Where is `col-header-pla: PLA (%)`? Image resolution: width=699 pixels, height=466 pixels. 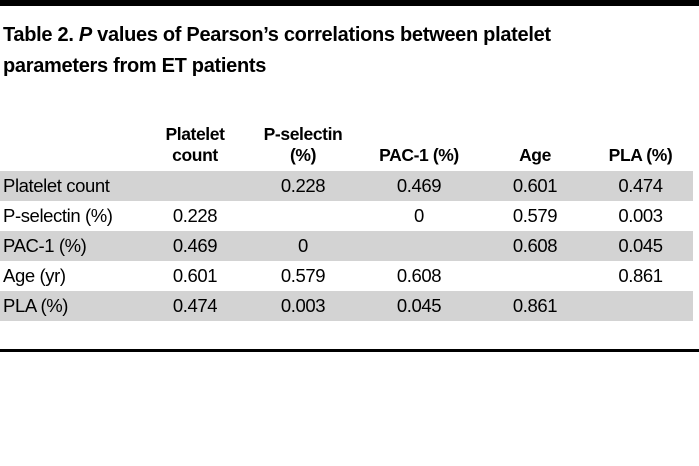
col-header-pla: PLA (%) is located at coordinates (640, 155).